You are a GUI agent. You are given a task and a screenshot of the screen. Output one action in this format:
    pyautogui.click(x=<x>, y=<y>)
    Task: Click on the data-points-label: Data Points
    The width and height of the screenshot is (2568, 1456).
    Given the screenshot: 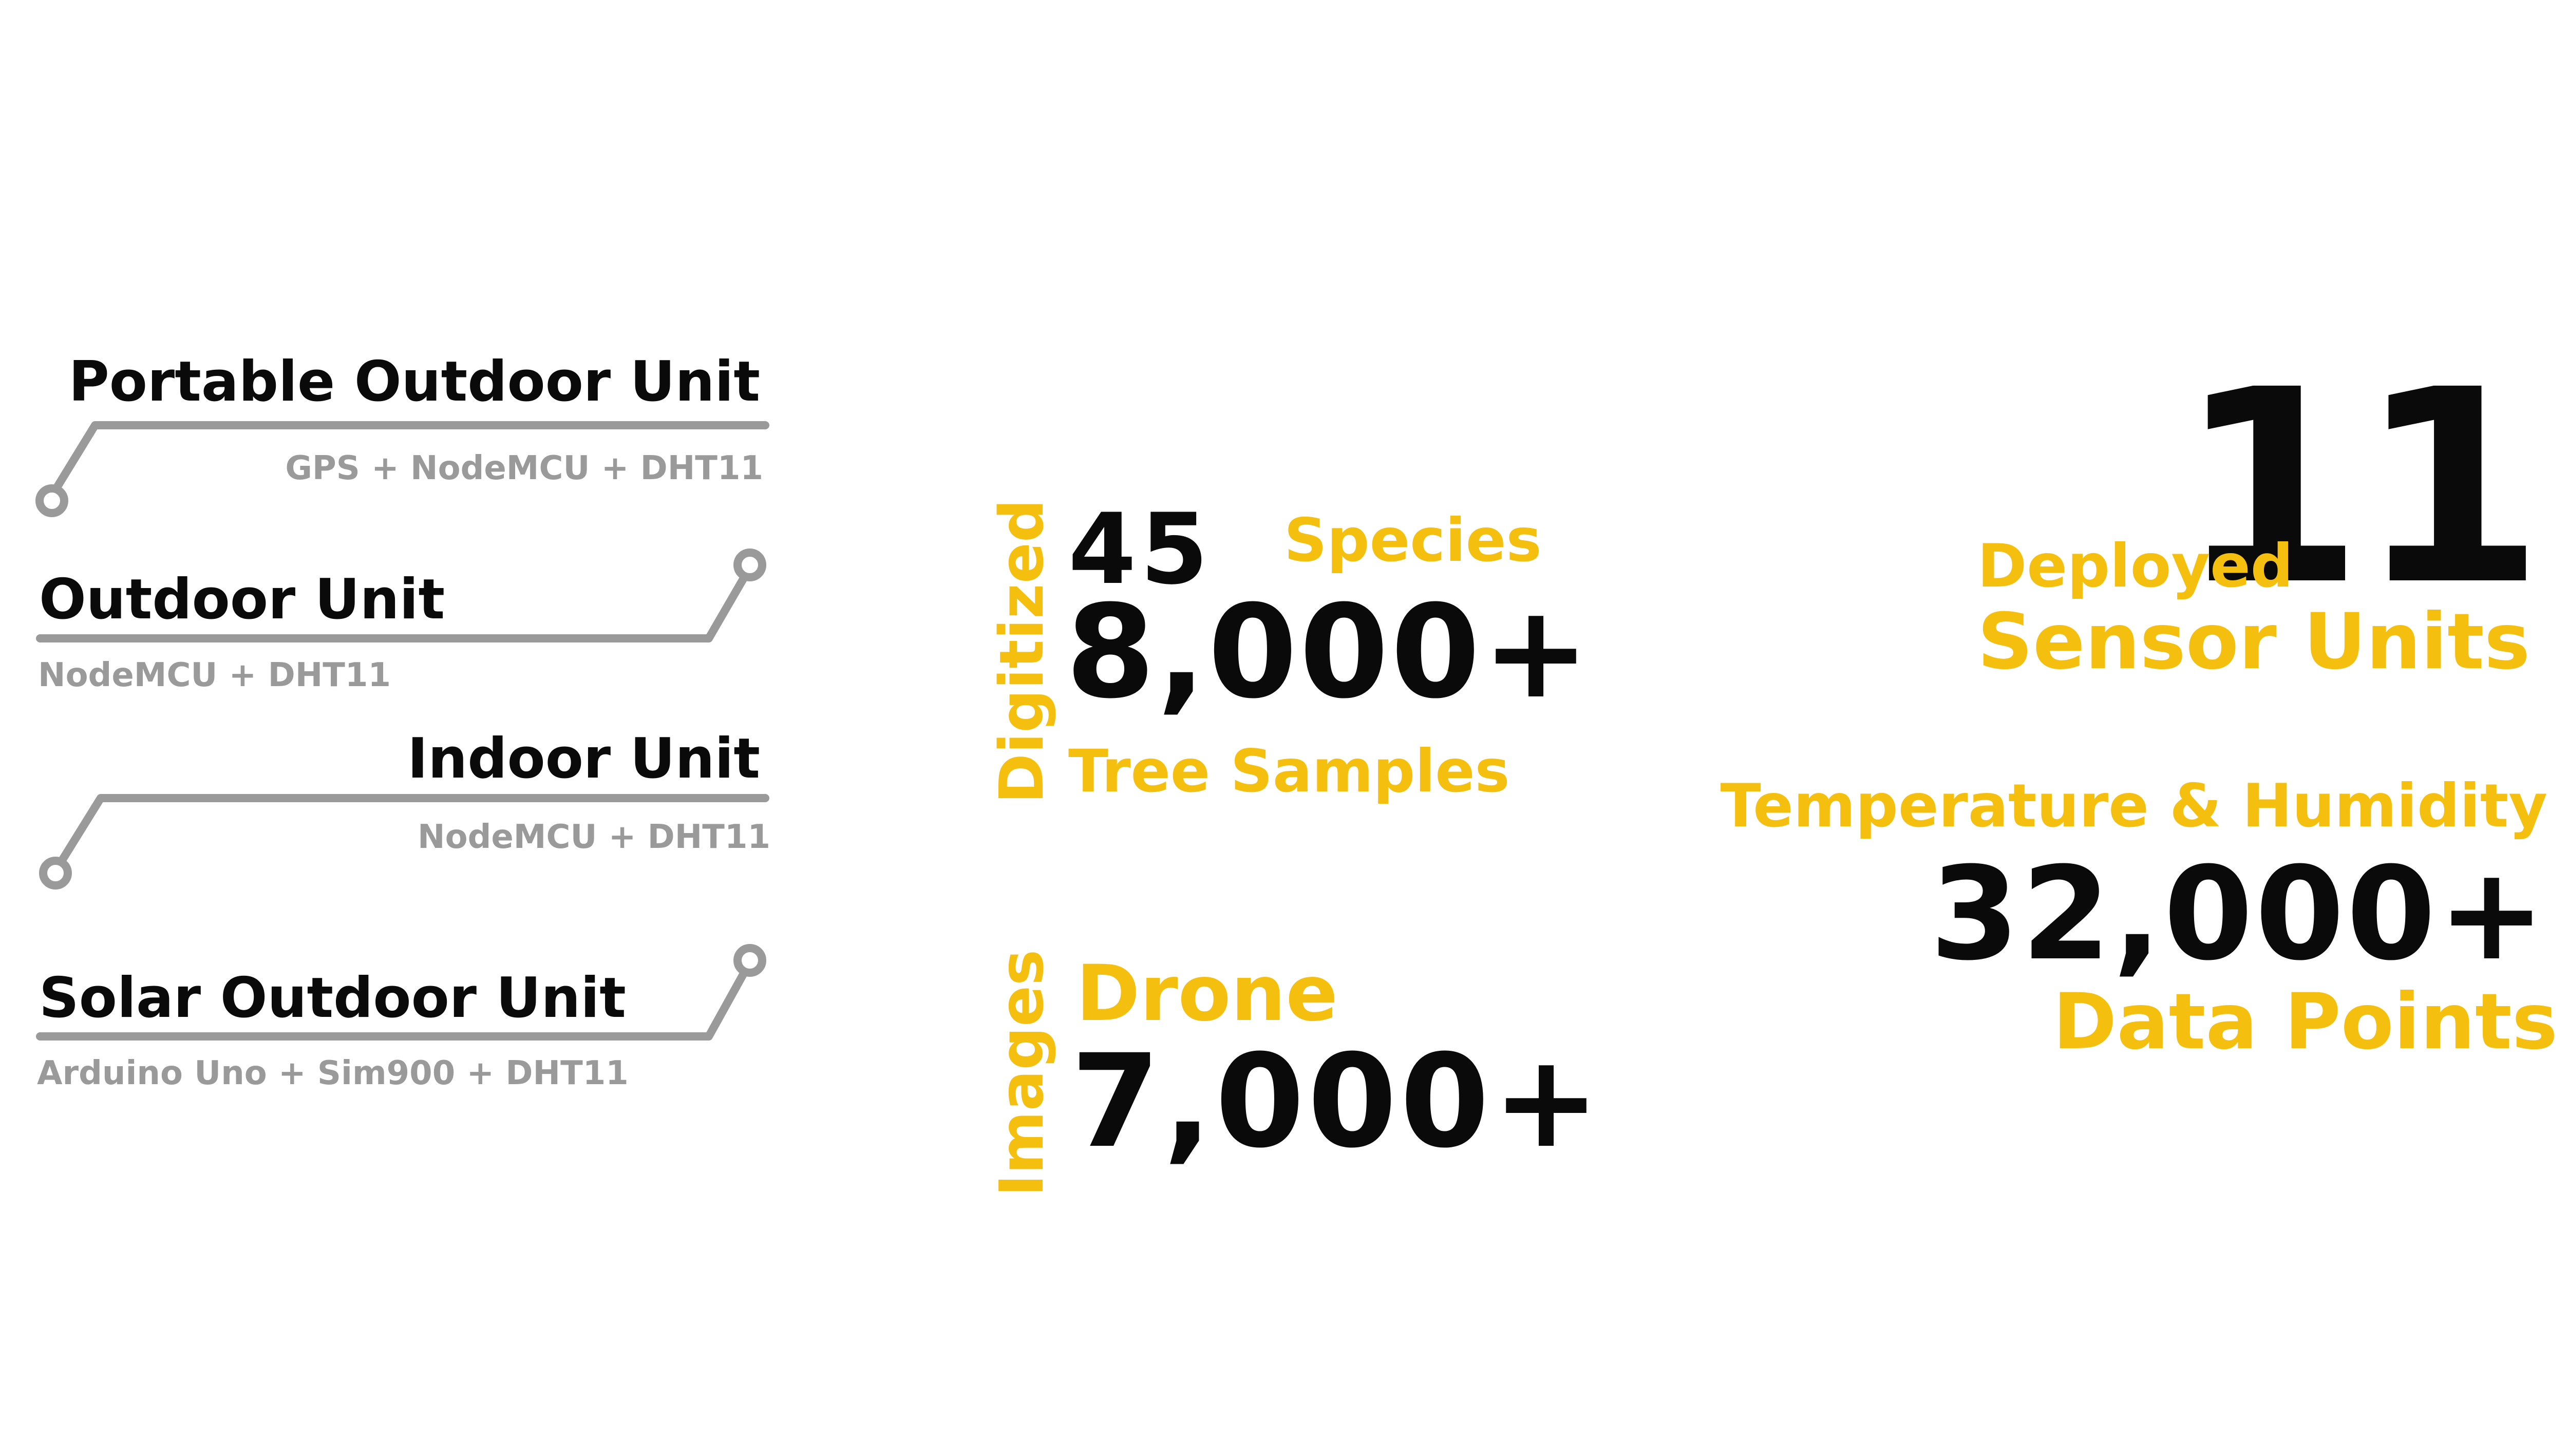 What is the action you would take?
    pyautogui.click(x=2305, y=1022)
    